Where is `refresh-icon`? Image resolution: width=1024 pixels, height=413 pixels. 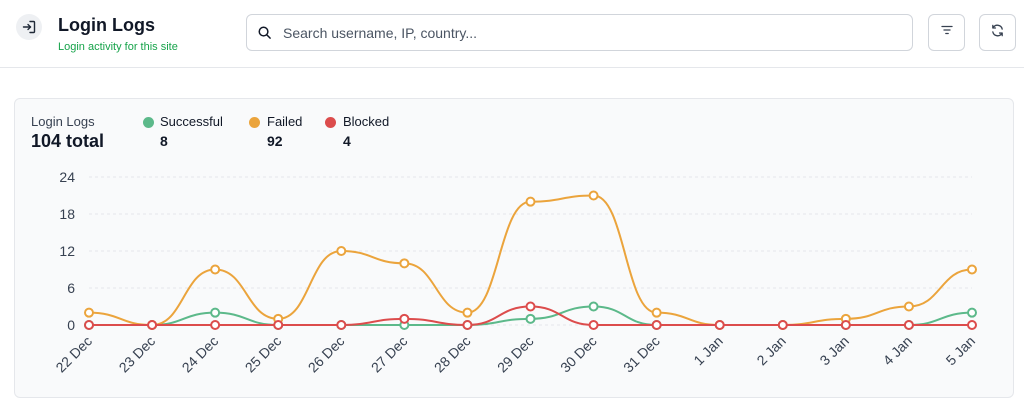 refresh-icon is located at coordinates (997, 33).